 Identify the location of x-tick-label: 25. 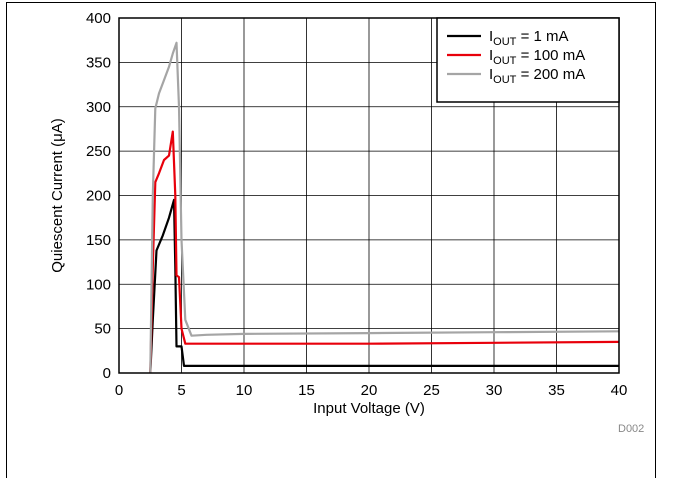
(431, 390).